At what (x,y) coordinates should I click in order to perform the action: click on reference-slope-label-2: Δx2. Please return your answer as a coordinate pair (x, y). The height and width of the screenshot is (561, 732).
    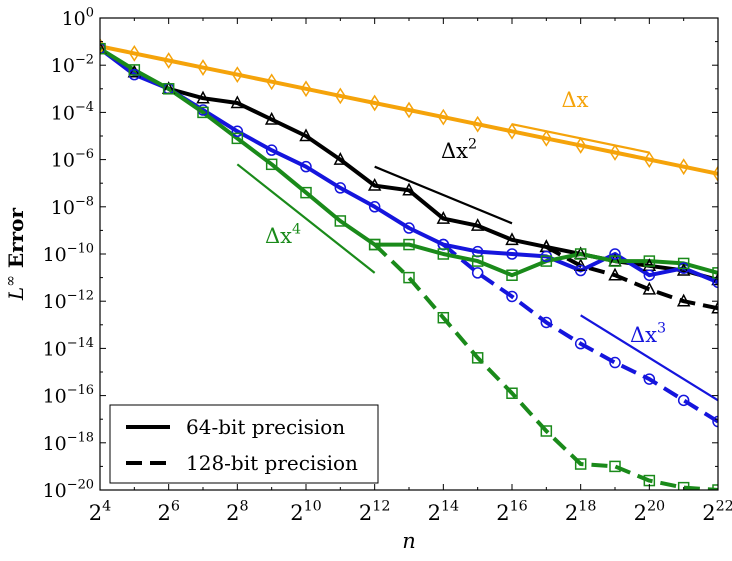
    Looking at the image, I should click on (459, 150).